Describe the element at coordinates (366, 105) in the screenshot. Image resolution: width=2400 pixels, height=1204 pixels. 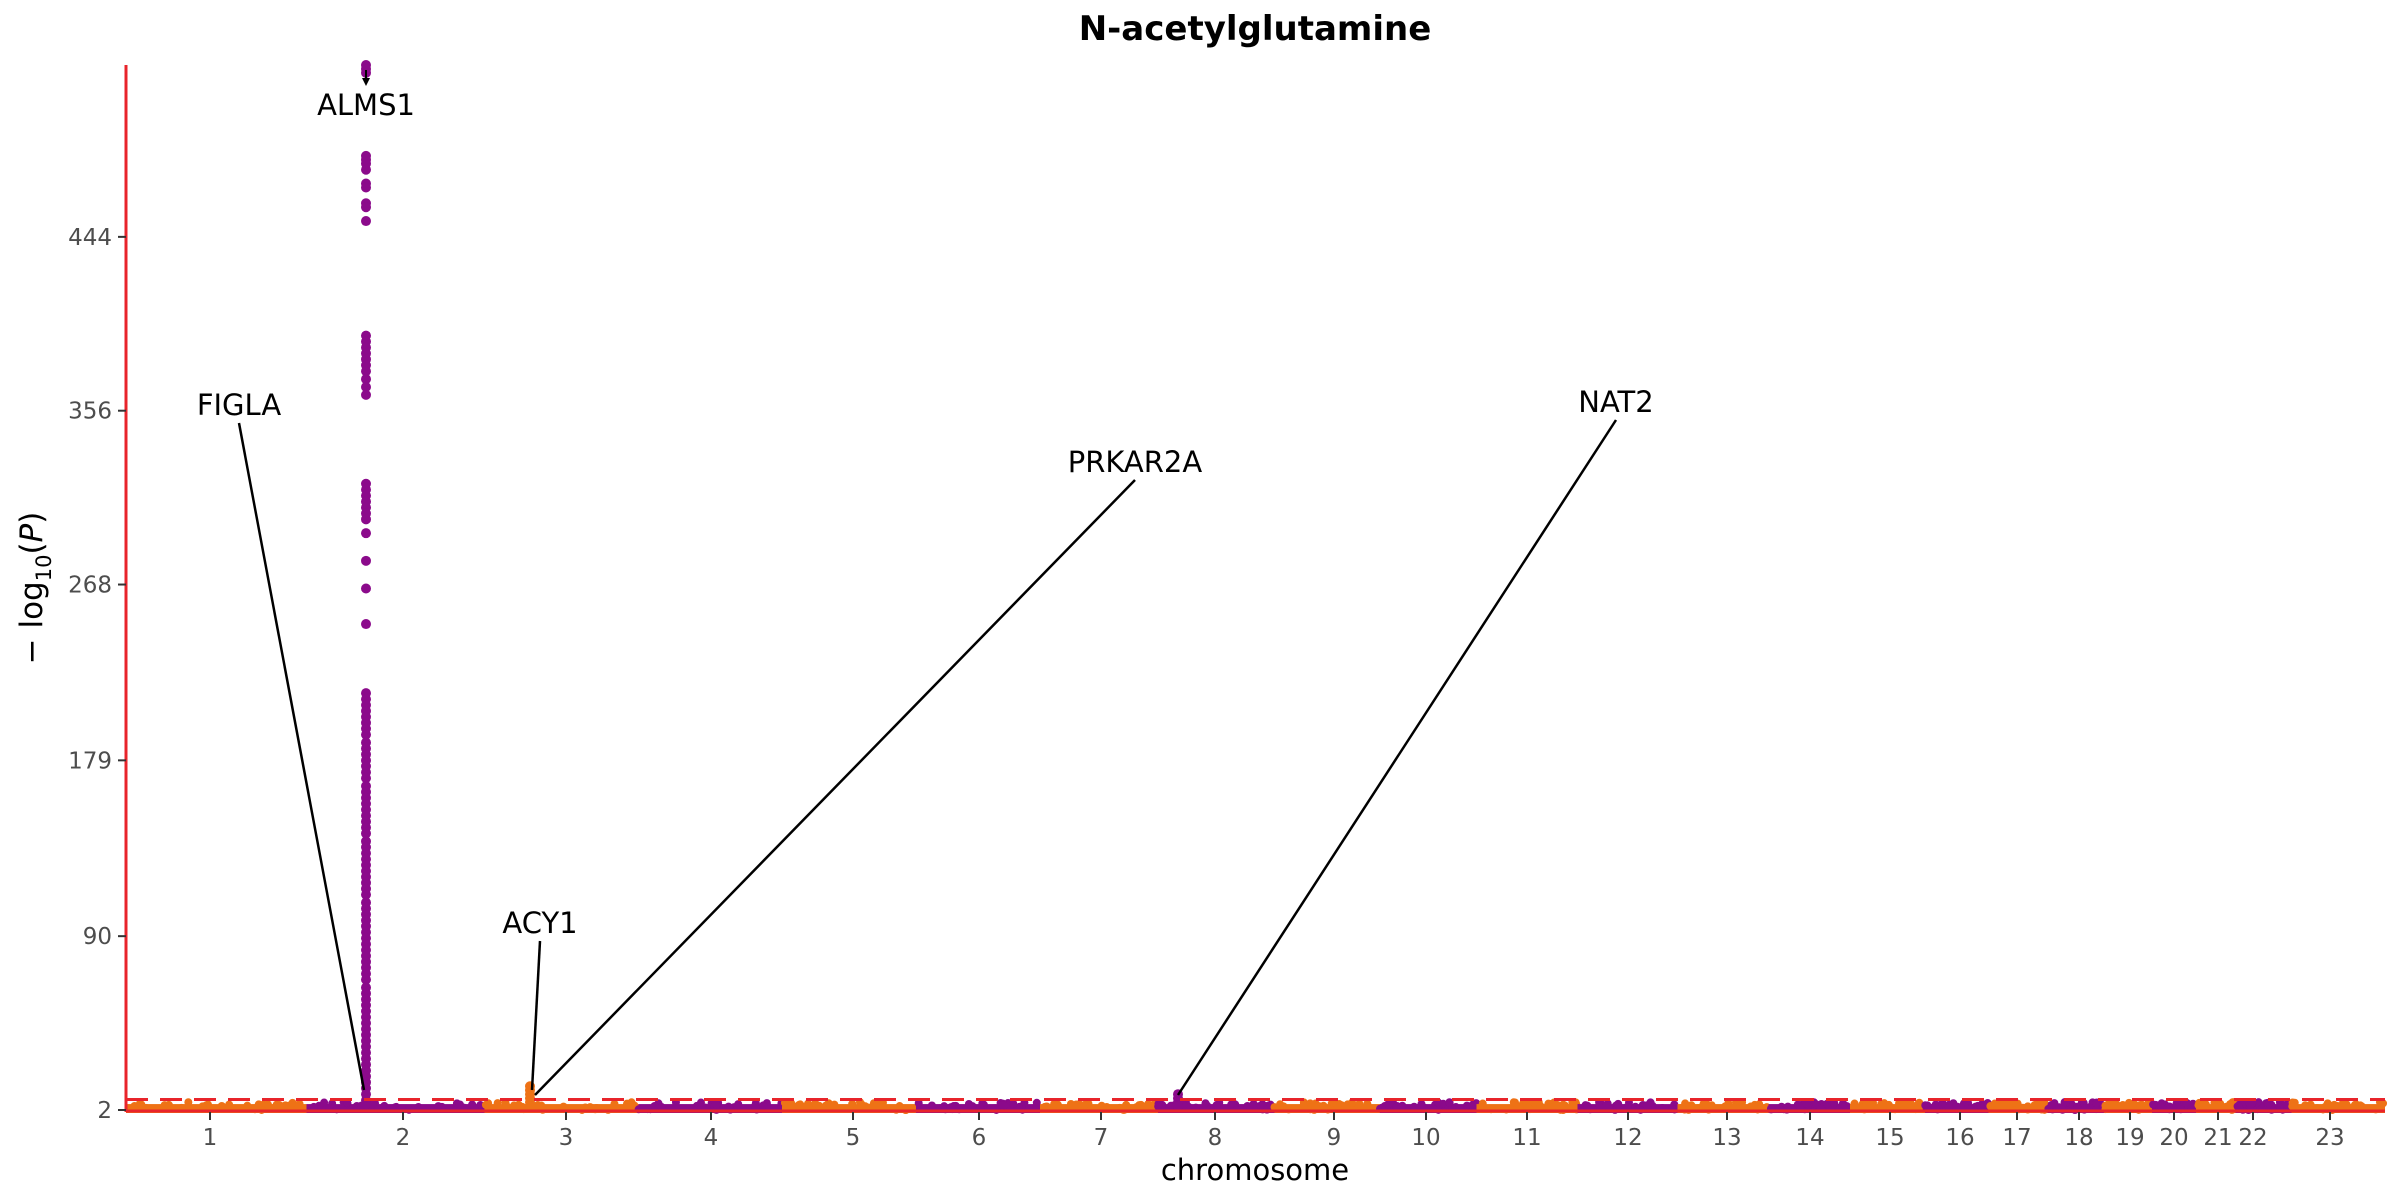
I see `annotation-label: ALMS1` at that location.